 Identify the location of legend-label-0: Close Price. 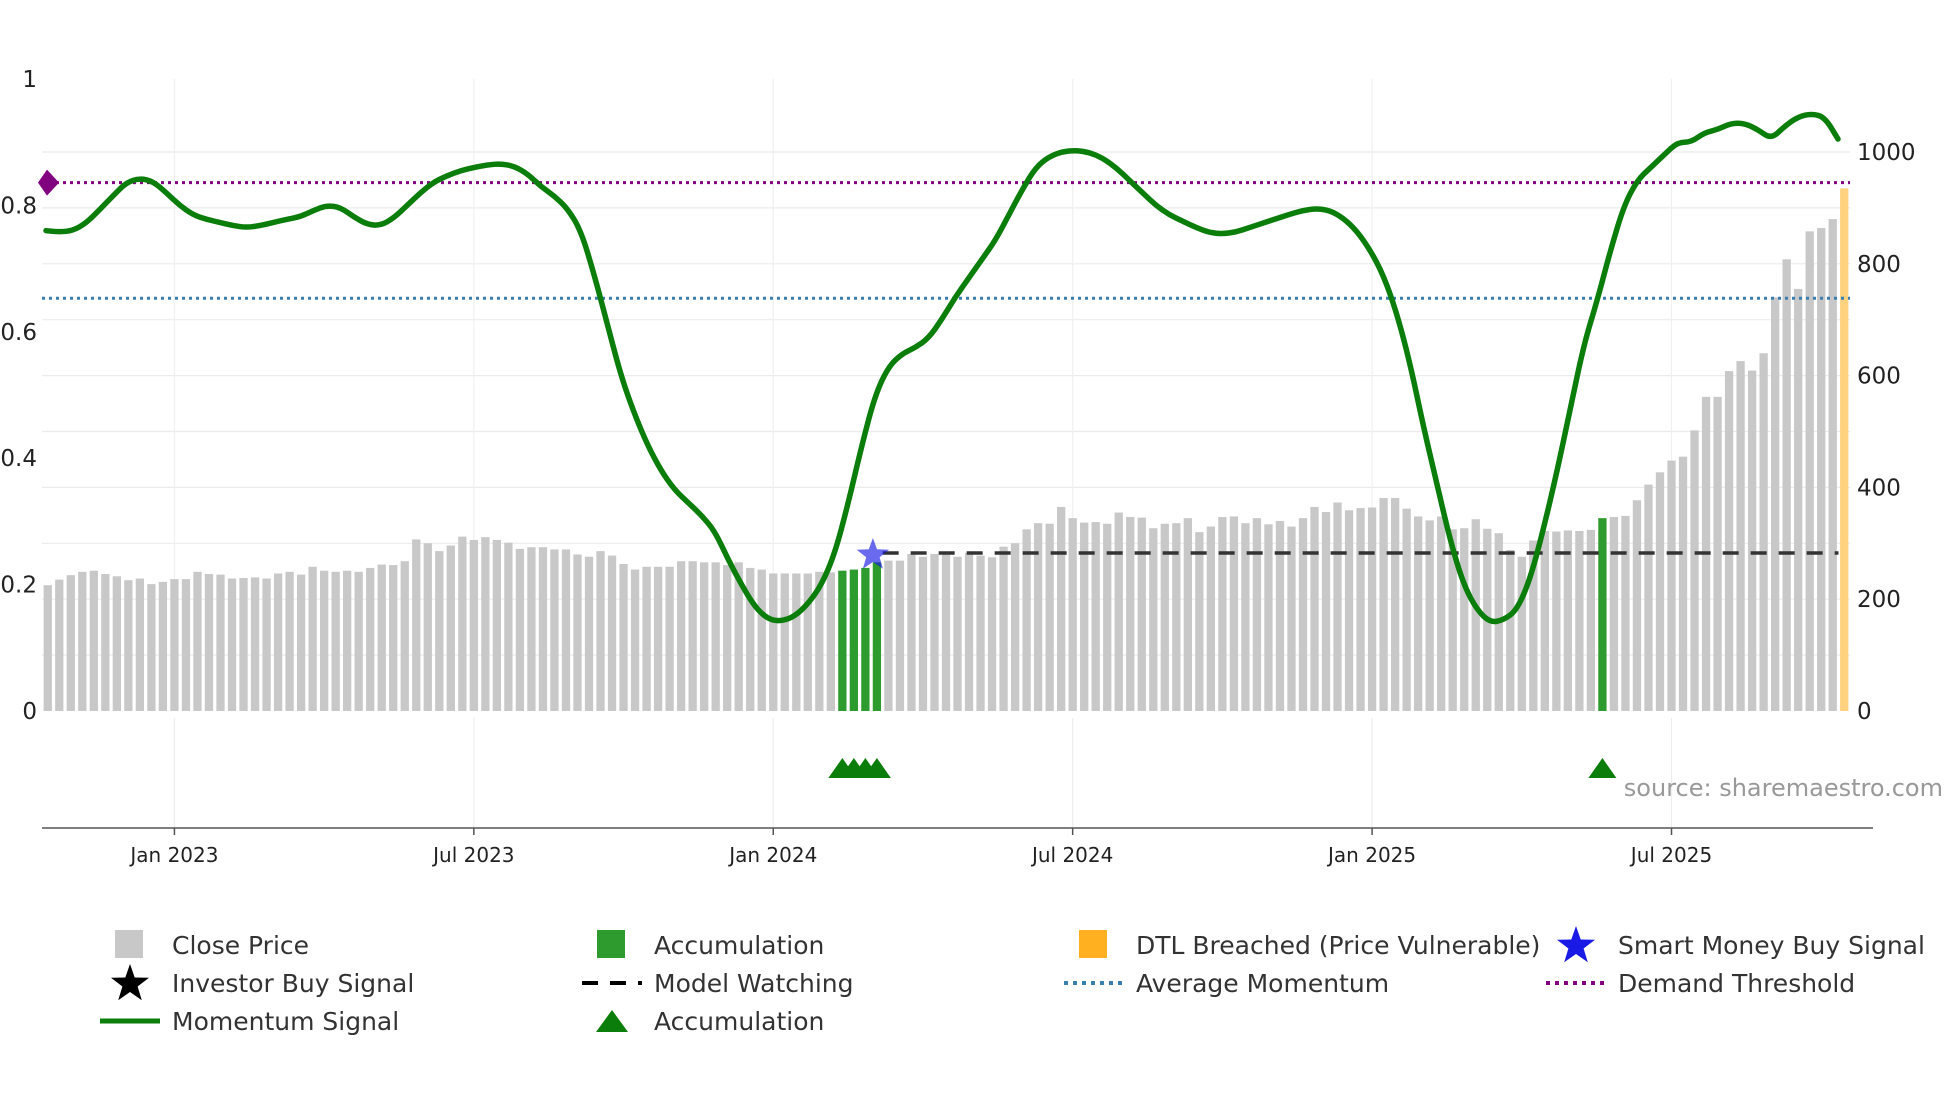
(240, 945).